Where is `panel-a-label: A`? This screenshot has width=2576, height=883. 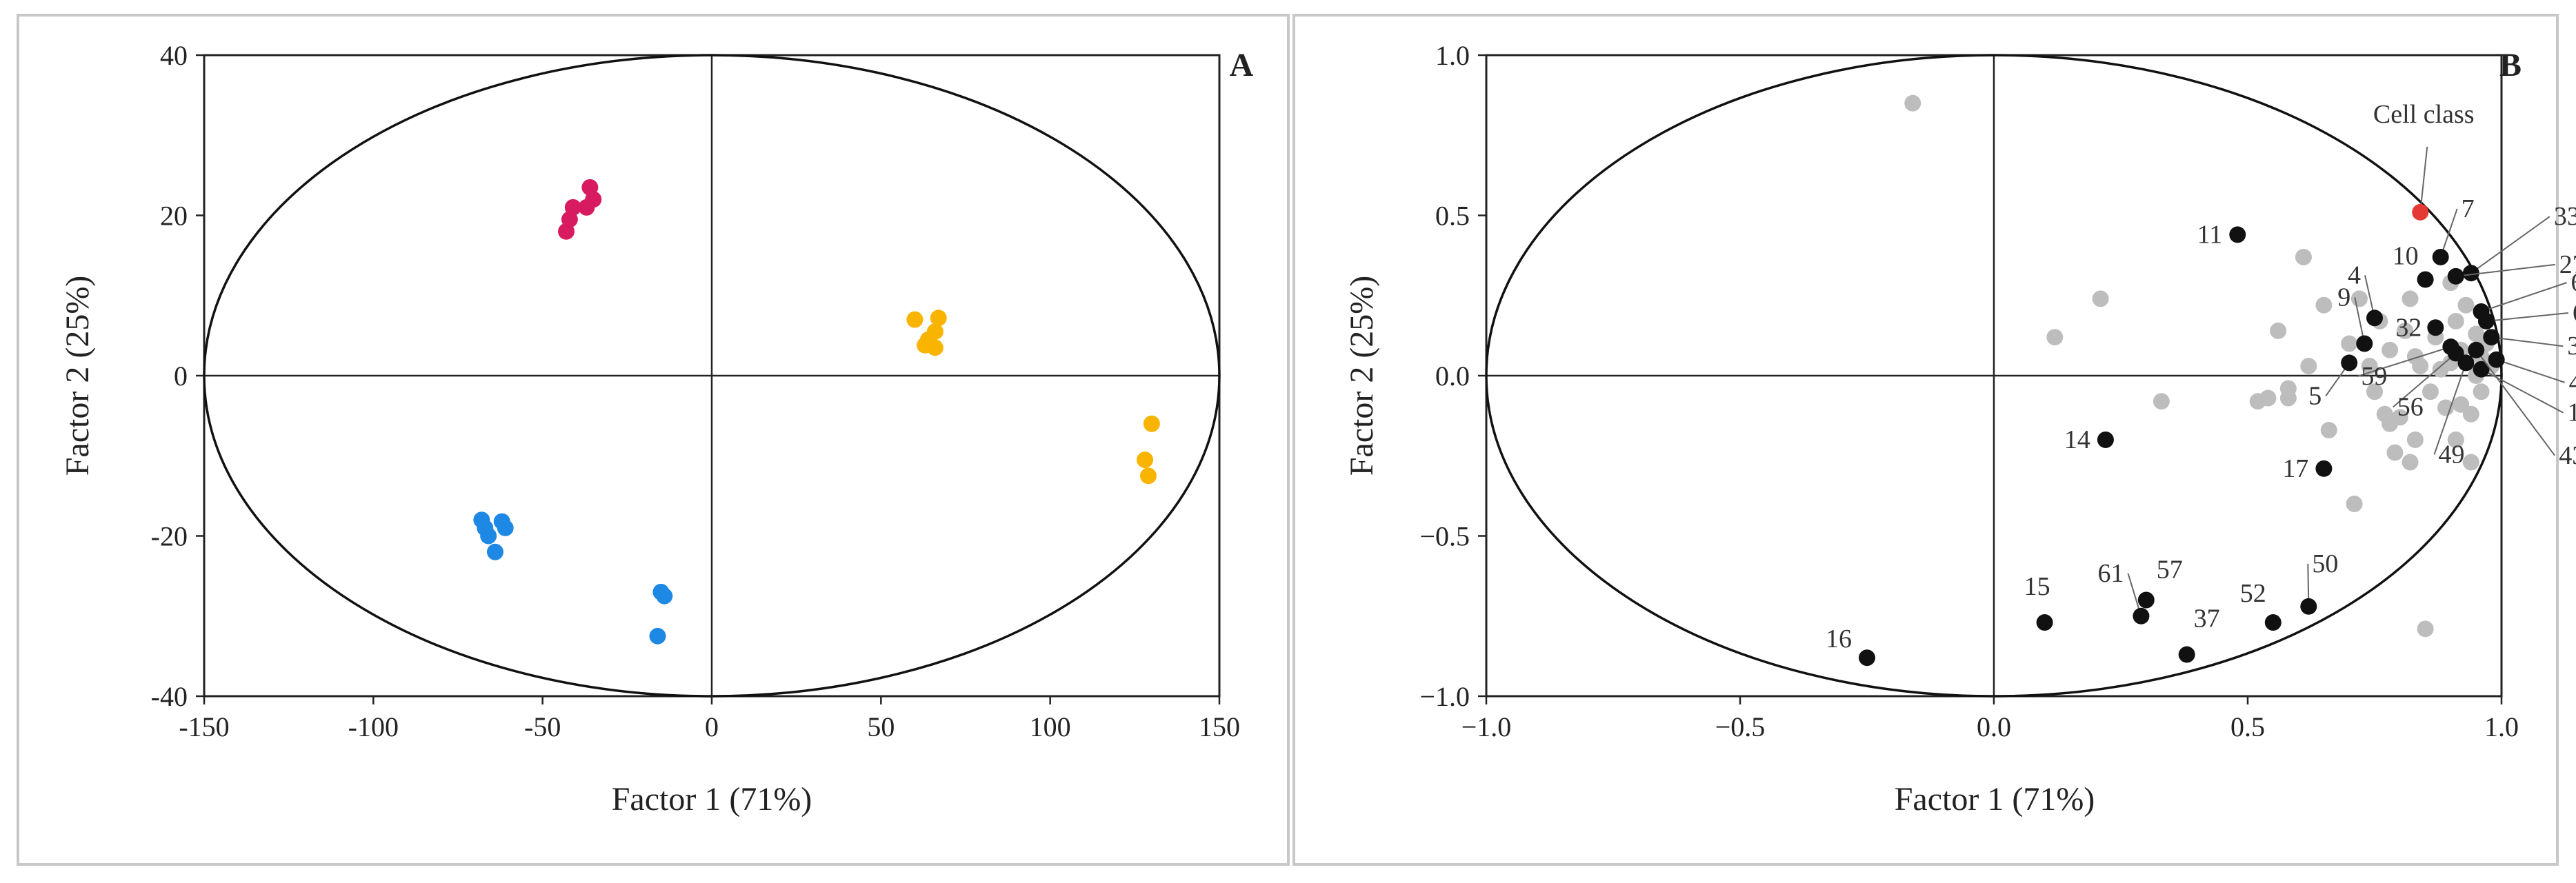 panel-a-label: A is located at coordinates (1242, 65).